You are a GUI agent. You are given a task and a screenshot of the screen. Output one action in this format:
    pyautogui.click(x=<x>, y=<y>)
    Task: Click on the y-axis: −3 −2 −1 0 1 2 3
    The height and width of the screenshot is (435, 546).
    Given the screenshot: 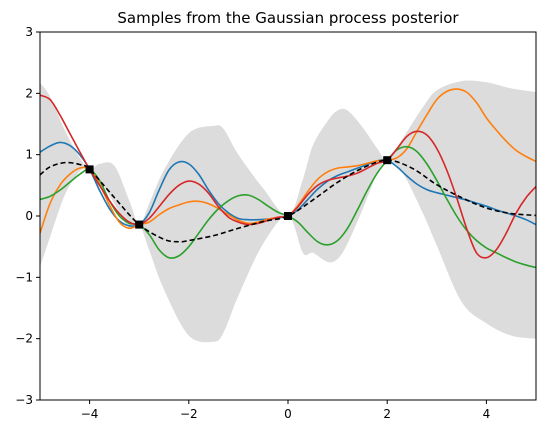 What is the action you would take?
    pyautogui.click(x=27, y=216)
    